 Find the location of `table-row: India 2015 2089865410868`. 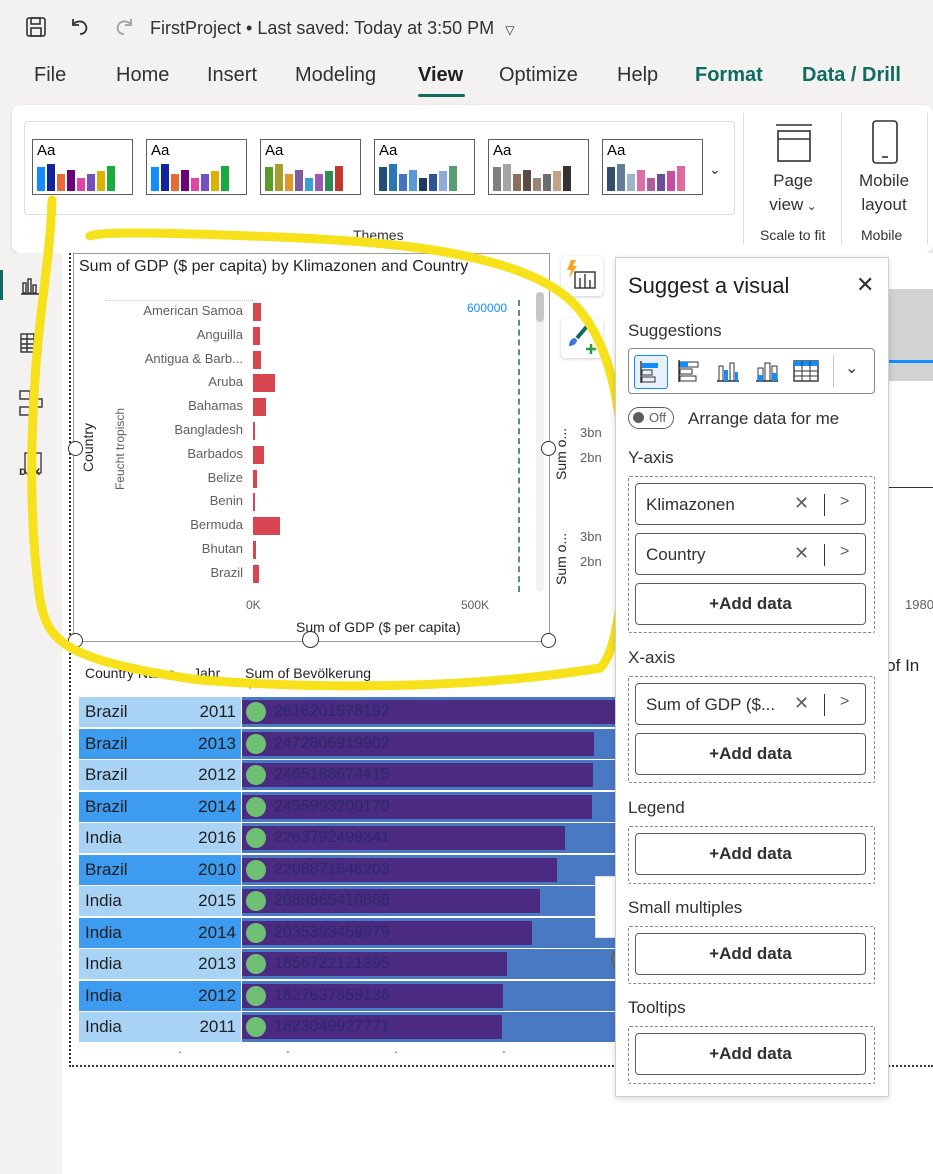

table-row: India 2015 2089865410868 is located at coordinates (347, 901).